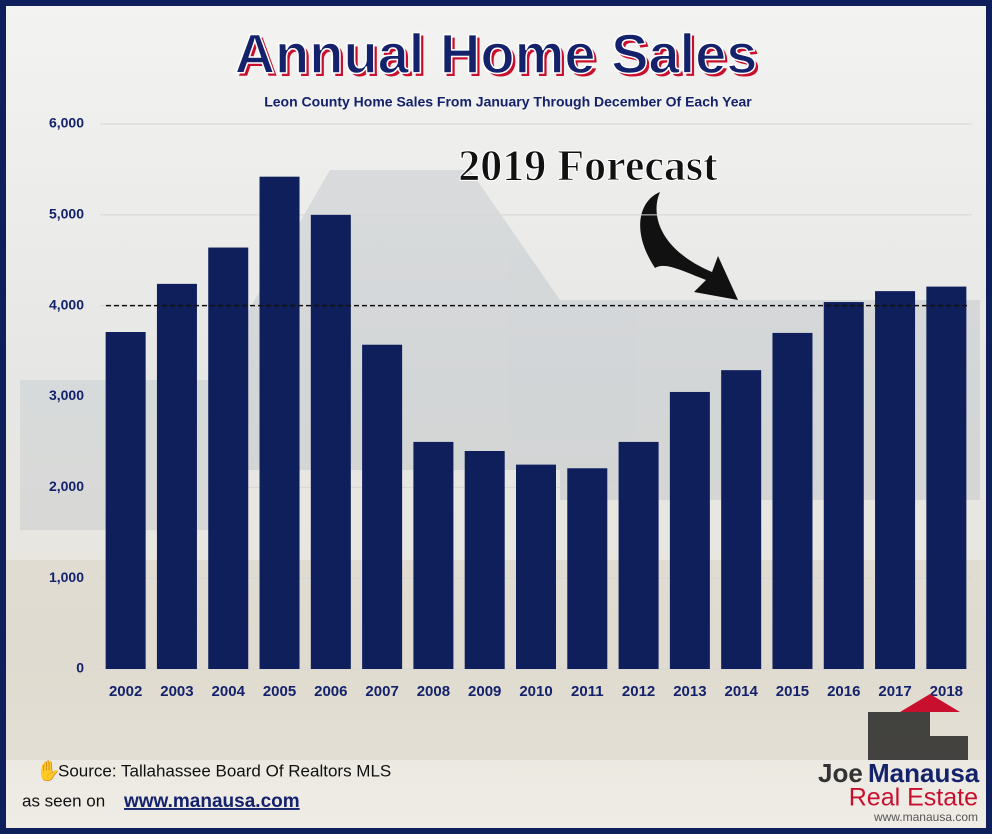  Describe the element at coordinates (125, 691) in the screenshot. I see `x-tick-label: 2002` at that location.